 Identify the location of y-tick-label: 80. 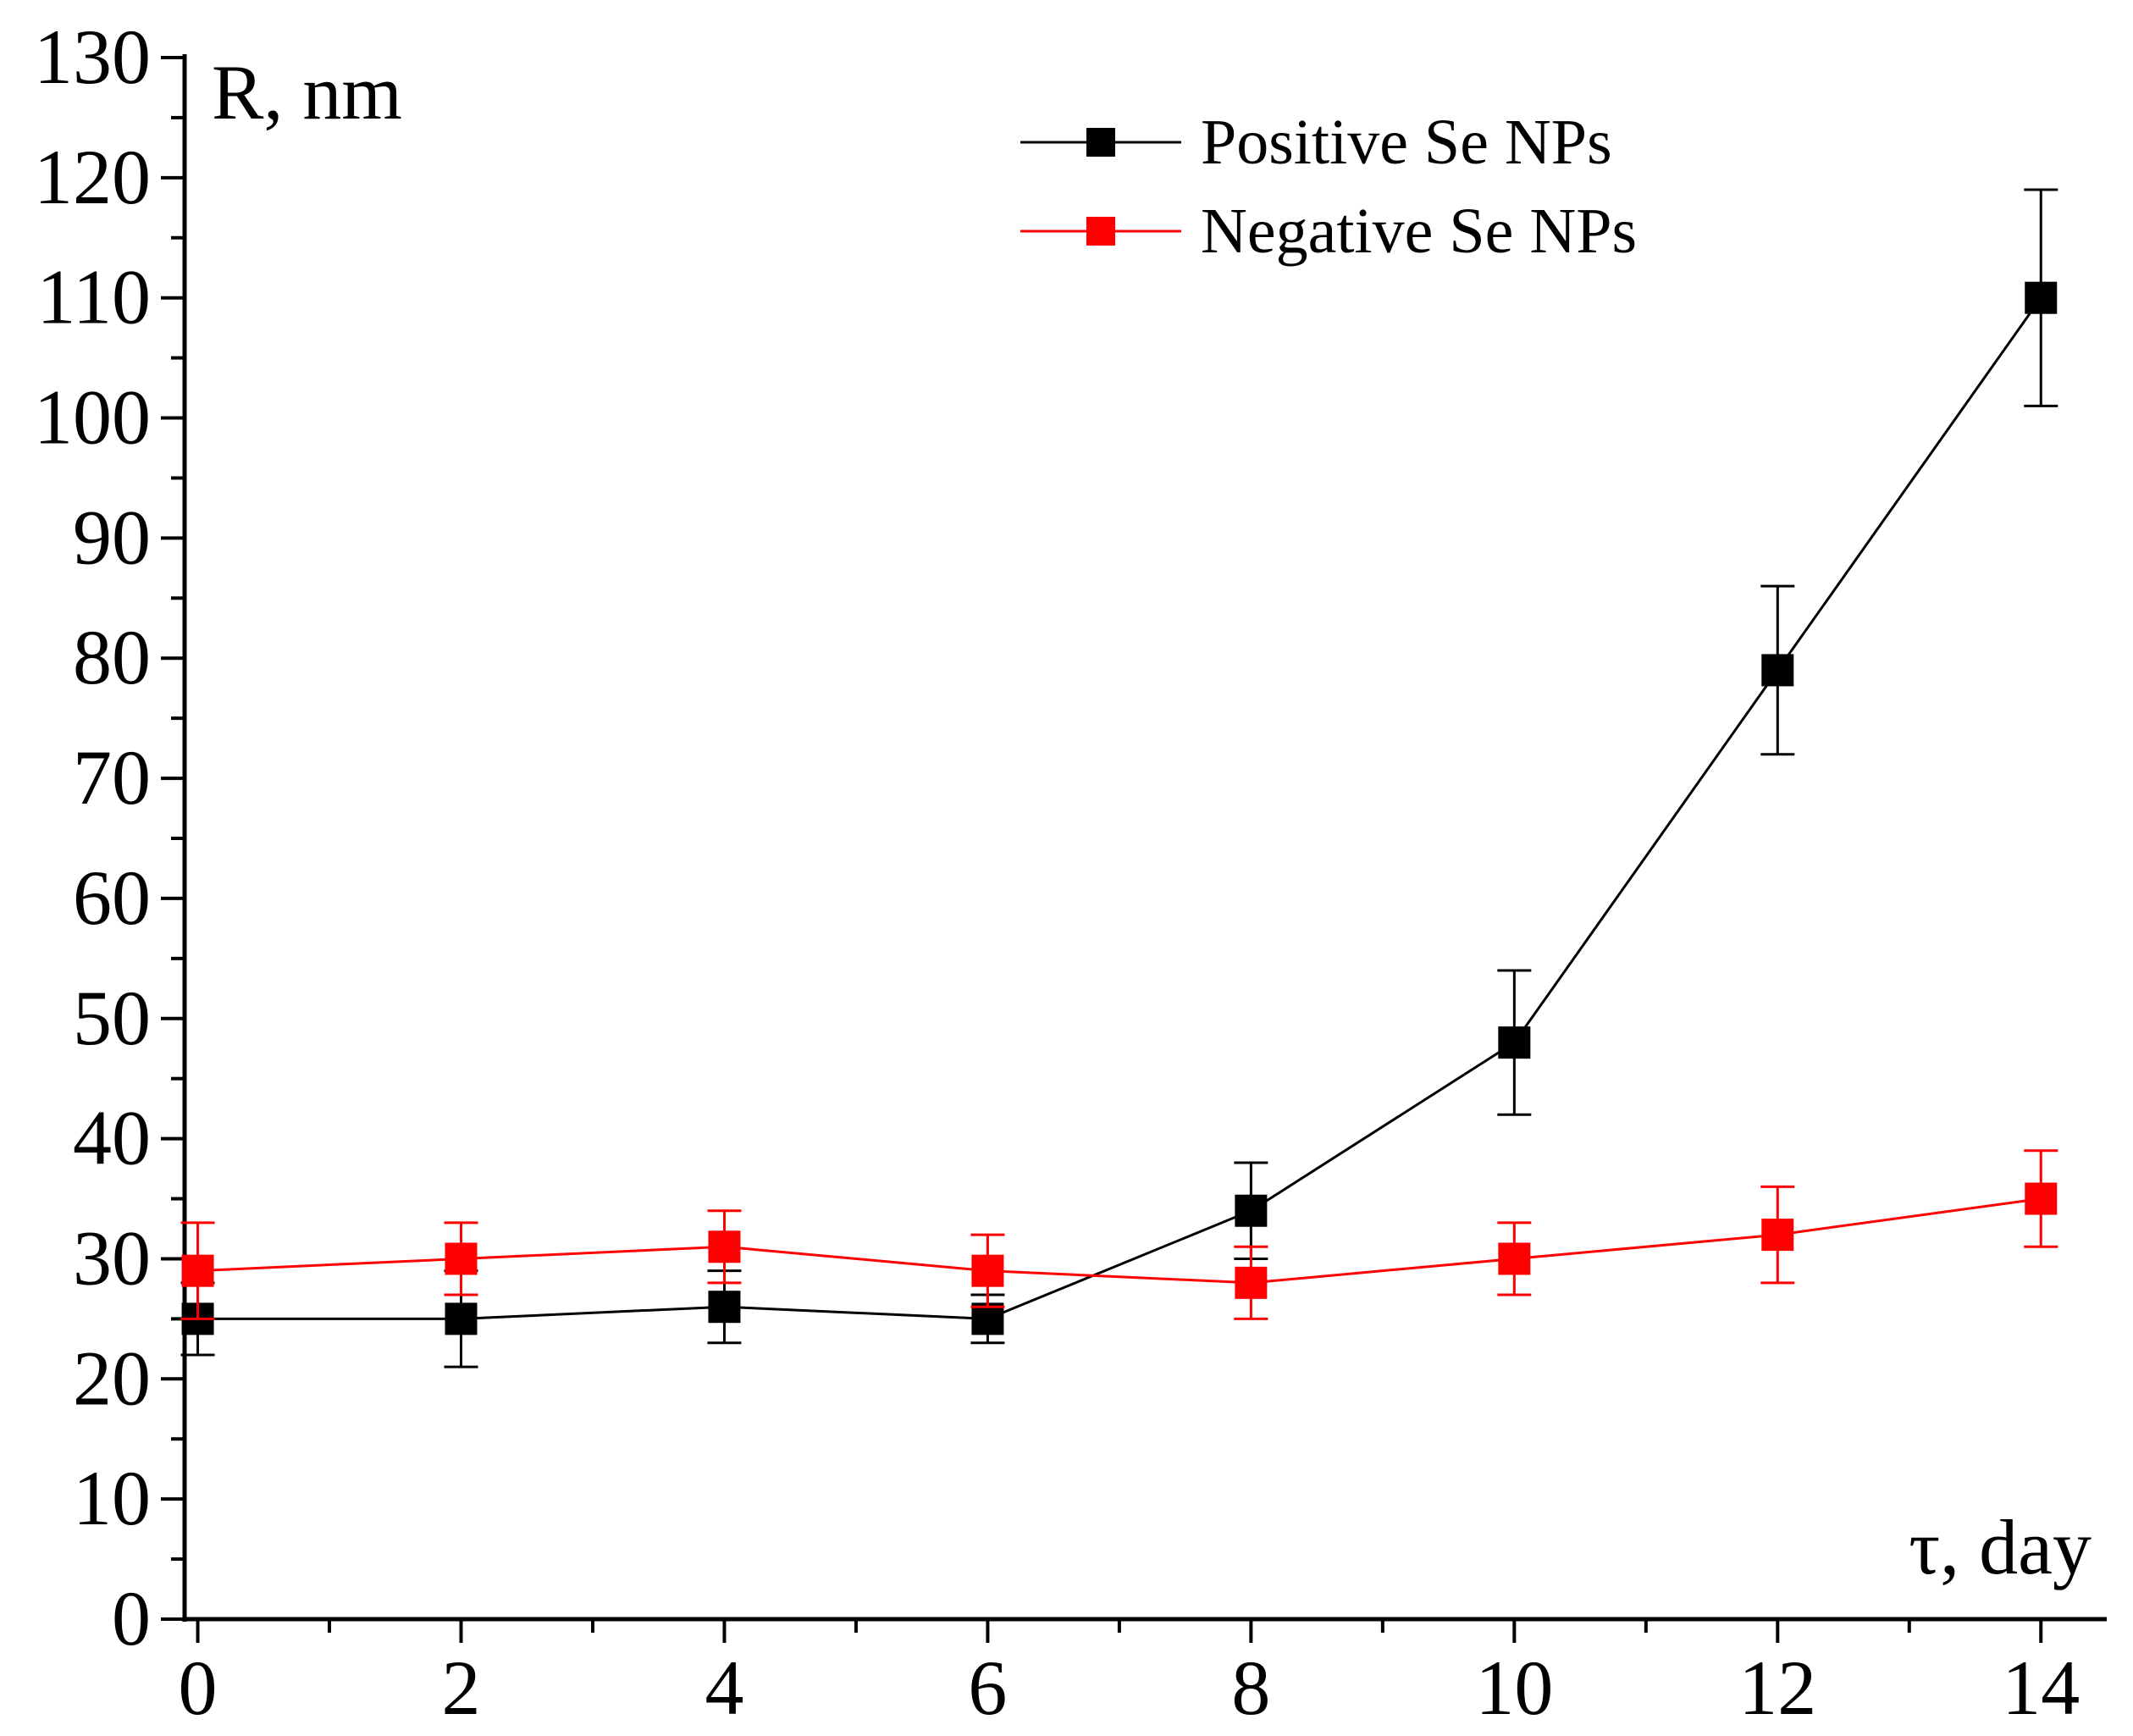
(112, 657).